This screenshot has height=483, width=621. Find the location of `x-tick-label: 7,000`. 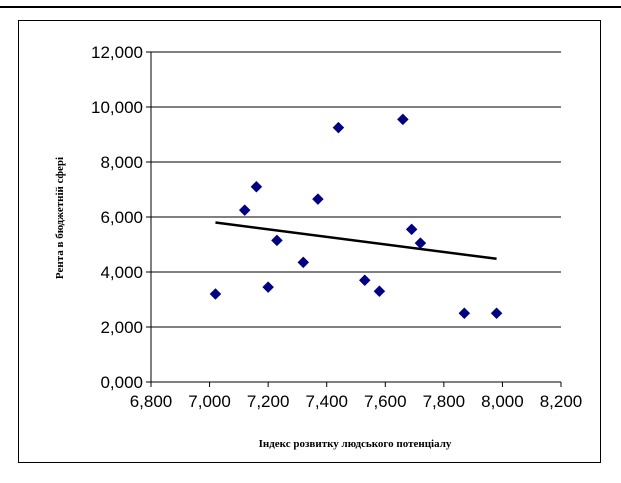

x-tick-label: 7,000 is located at coordinates (209, 401).